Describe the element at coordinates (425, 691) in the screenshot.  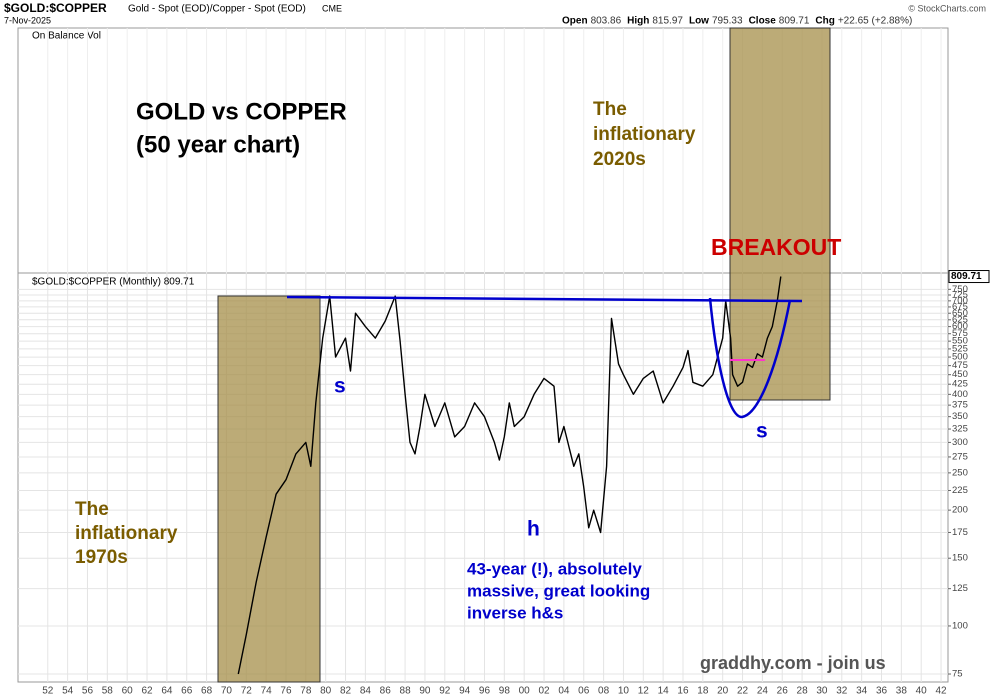
I see `x-tick-label: 90` at that location.